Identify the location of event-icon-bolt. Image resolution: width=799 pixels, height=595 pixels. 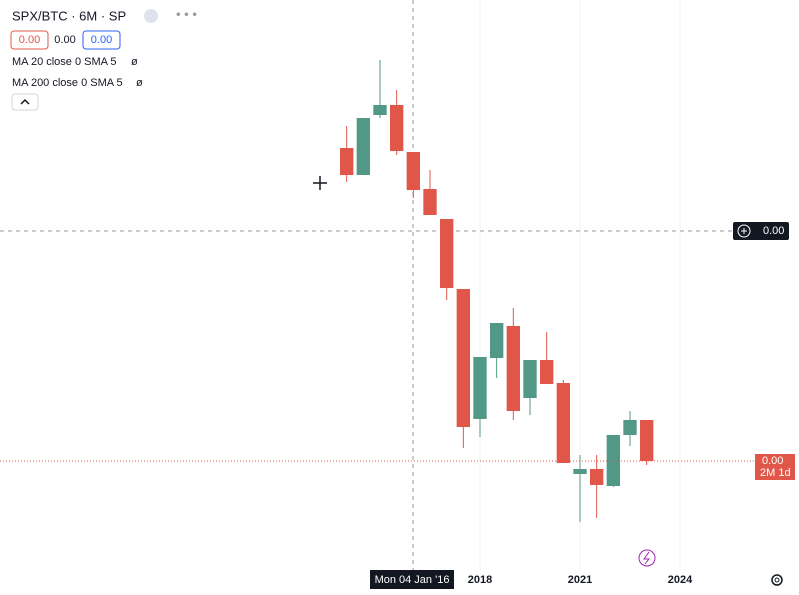
(647, 558).